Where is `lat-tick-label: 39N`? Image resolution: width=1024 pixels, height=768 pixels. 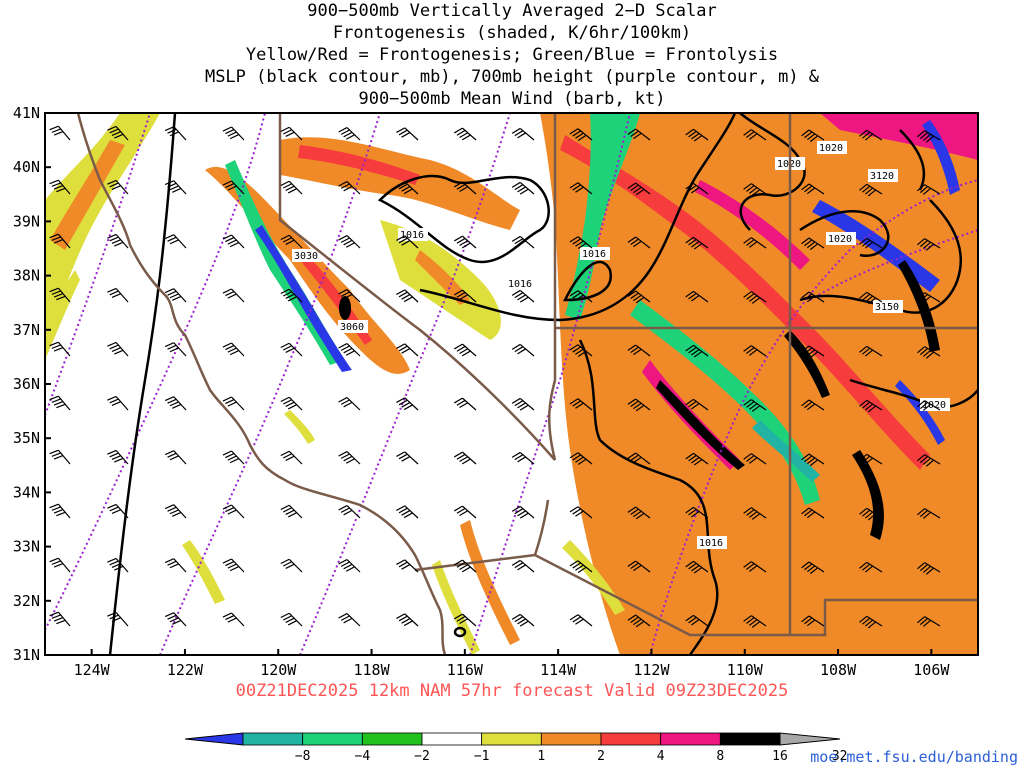 lat-tick-label: 39N is located at coordinates (26, 221).